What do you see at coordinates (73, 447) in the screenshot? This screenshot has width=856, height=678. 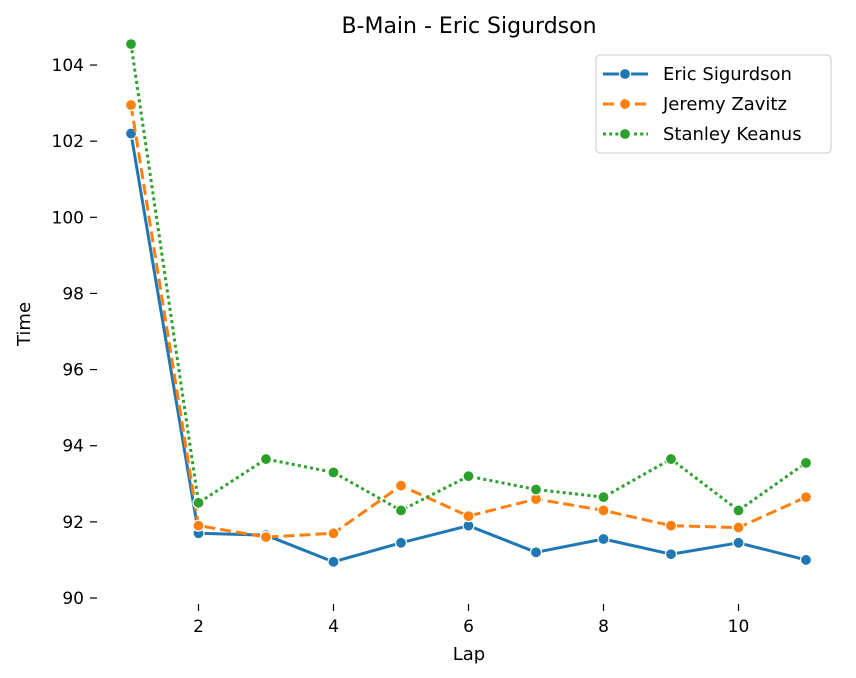 I see `y-tick-label: 94` at bounding box center [73, 447].